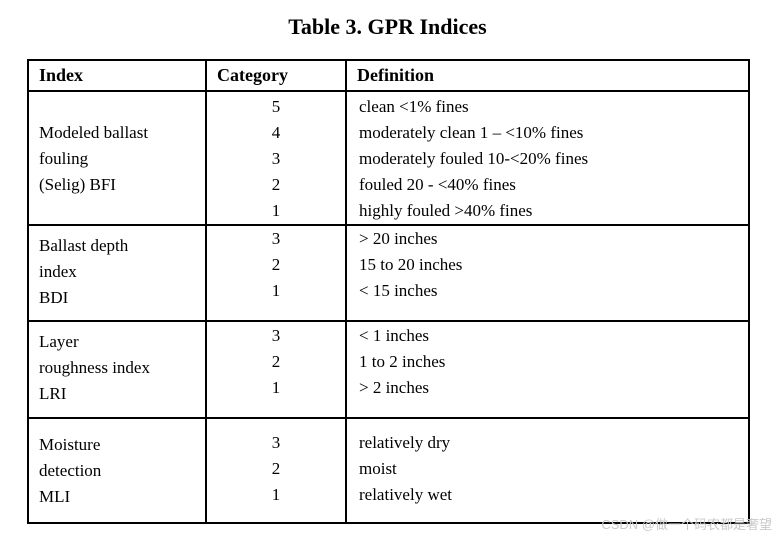  What do you see at coordinates (474, 158) in the screenshot?
I see `definition-value: moderately fouled 10-<20% fines` at bounding box center [474, 158].